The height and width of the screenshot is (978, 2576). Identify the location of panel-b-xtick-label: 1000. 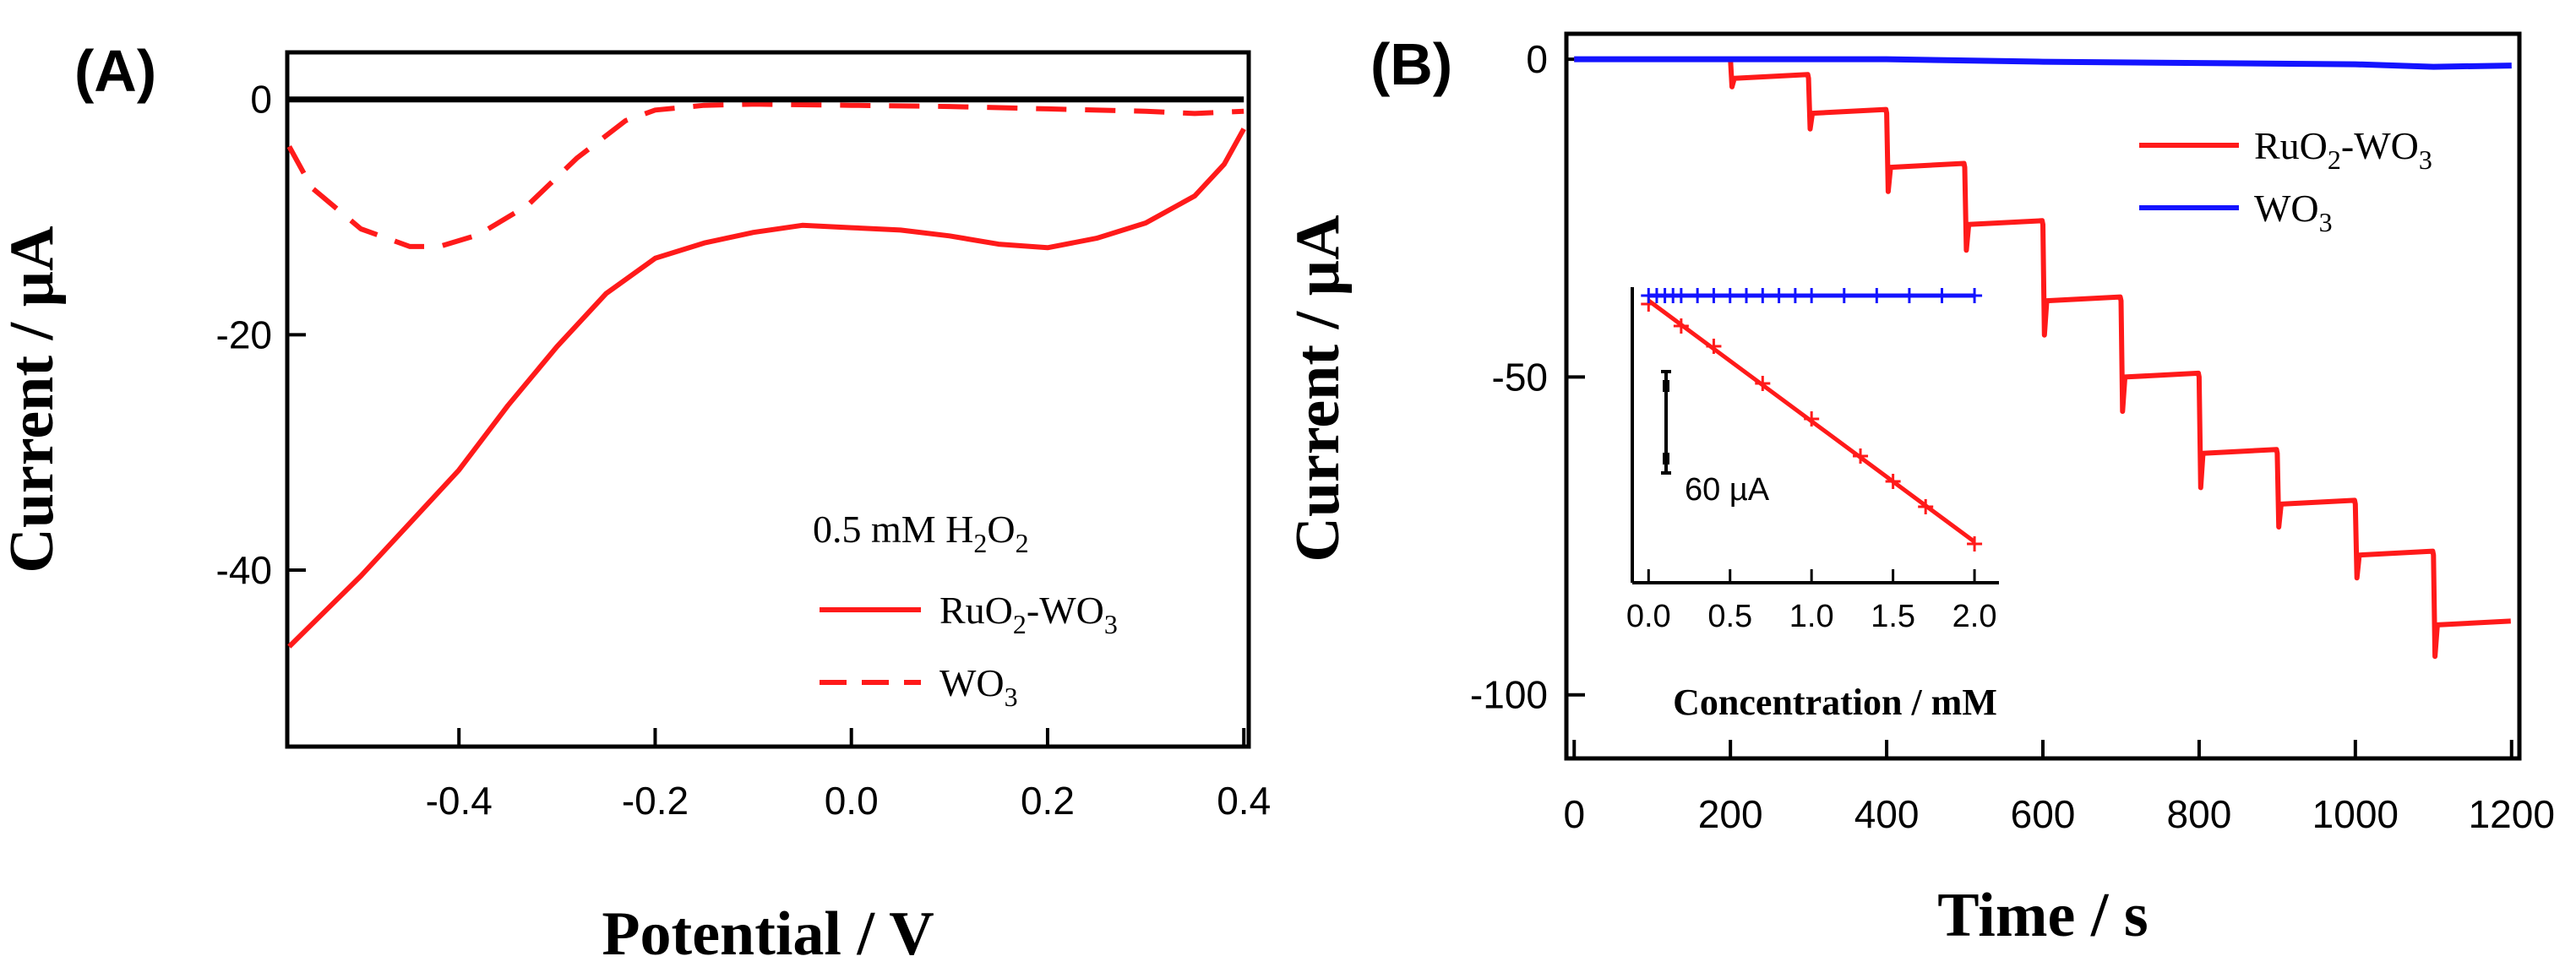
(2355, 814).